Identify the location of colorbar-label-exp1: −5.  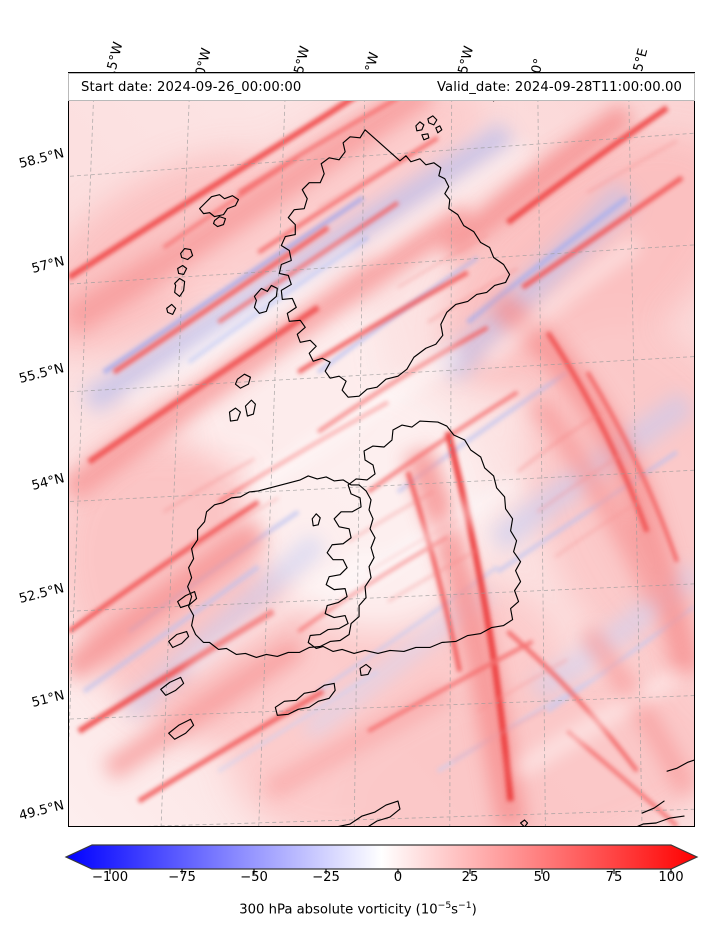
(444, 905).